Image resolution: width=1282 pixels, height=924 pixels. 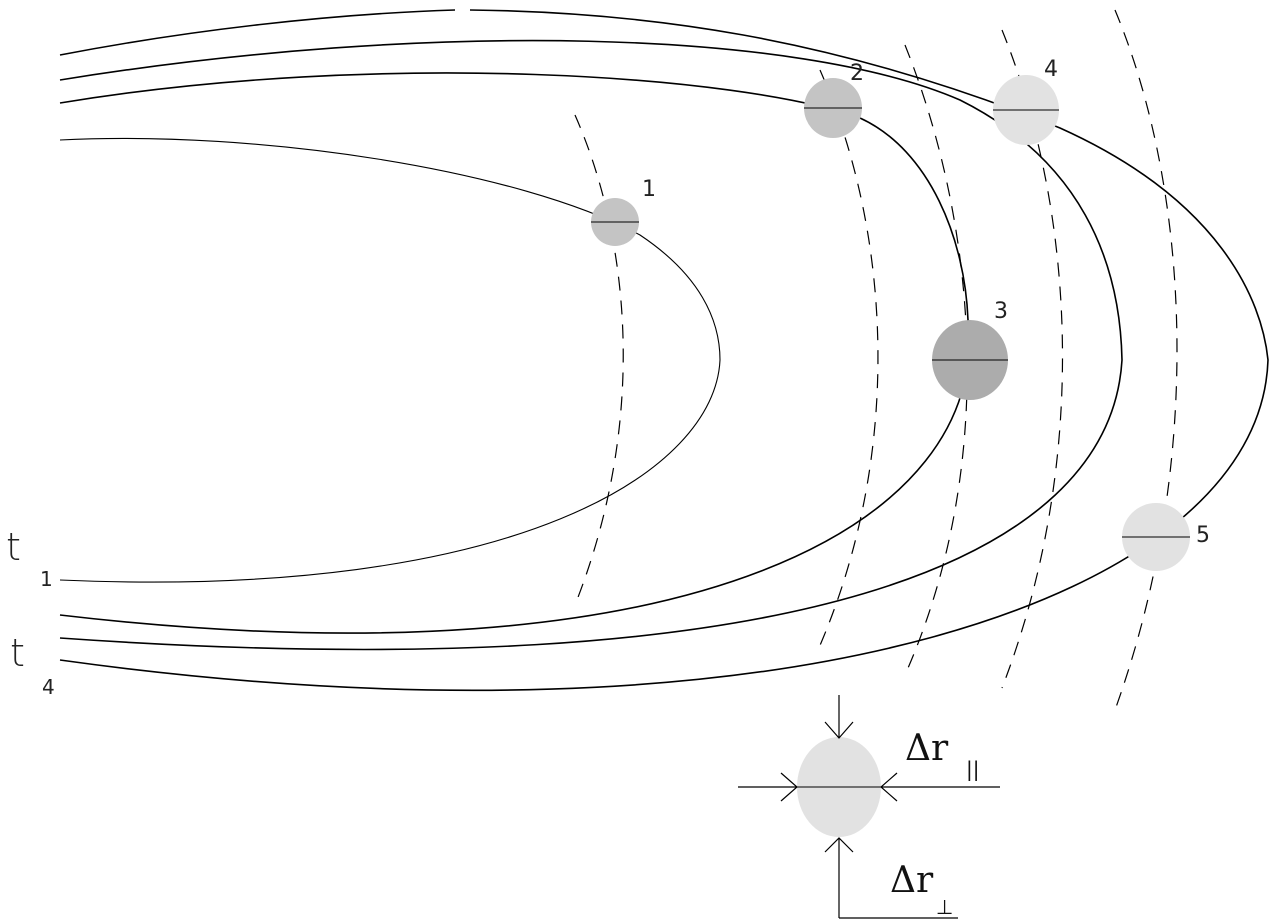 I want to click on time-label-t1-subscript: 1, so click(x=46, y=579).